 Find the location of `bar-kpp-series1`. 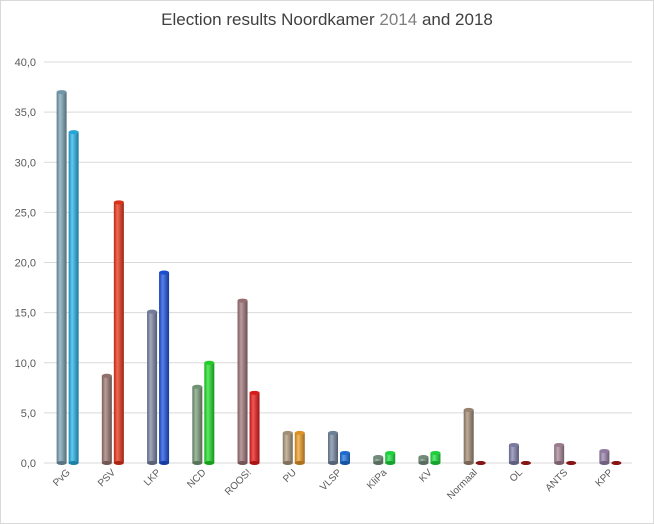

bar-kpp-series1 is located at coordinates (604, 456).